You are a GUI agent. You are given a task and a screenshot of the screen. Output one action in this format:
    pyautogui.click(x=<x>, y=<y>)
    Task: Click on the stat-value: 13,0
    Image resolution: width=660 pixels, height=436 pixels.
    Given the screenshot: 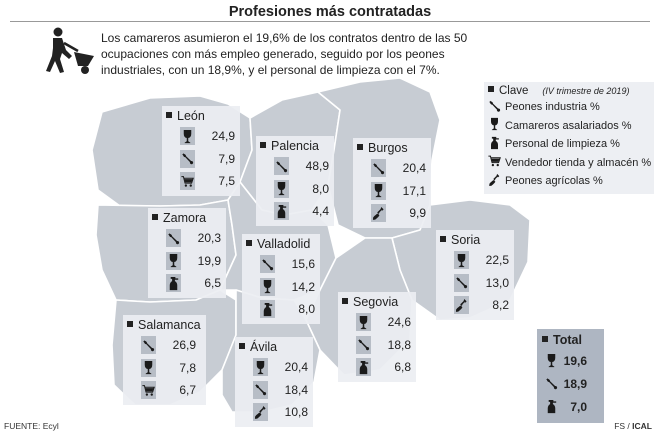 What is the action you would take?
    pyautogui.click(x=497, y=282)
    